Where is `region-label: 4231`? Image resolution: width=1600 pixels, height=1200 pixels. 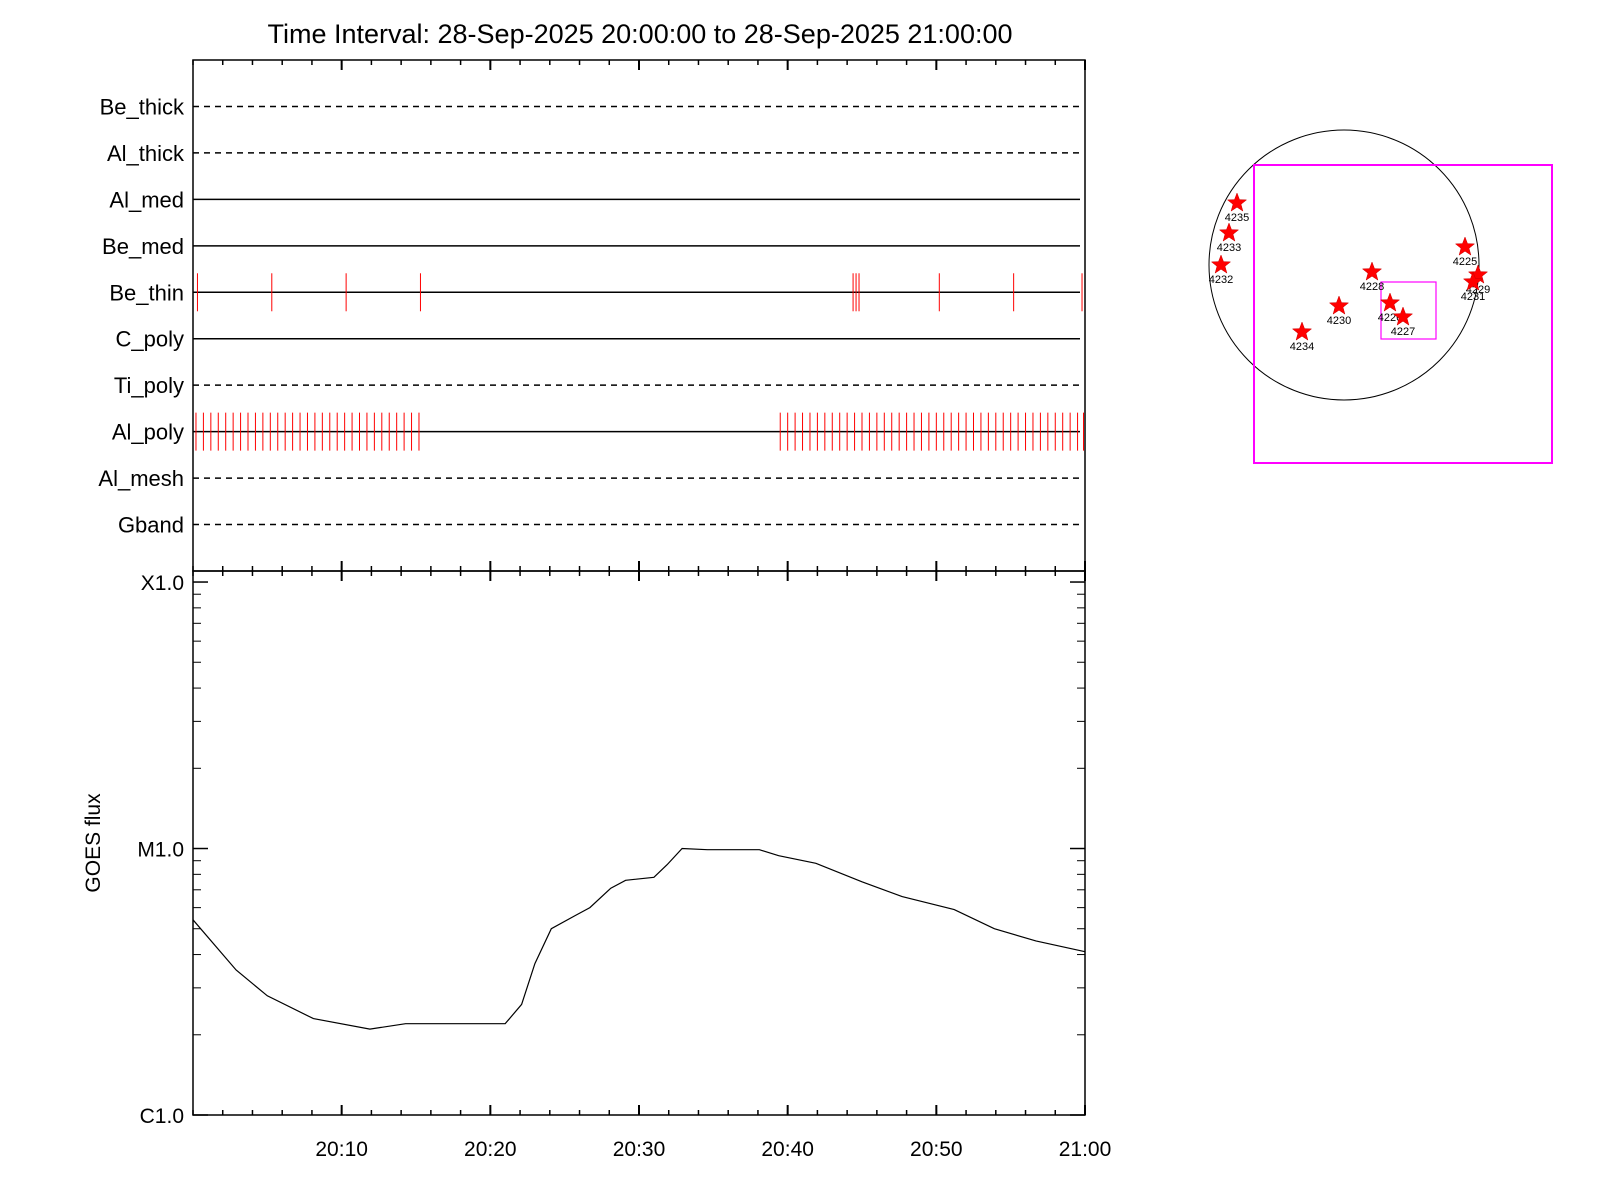
region-label: 4231 is located at coordinates (1473, 297).